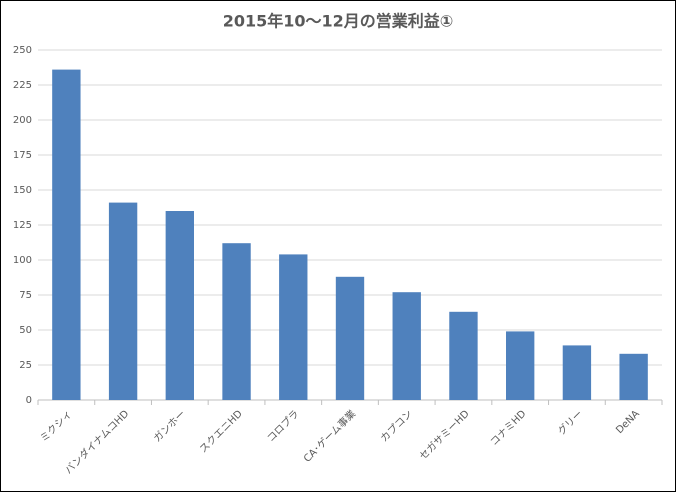 The image size is (676, 496). I want to click on y-tick-label: 250, so click(22, 50).